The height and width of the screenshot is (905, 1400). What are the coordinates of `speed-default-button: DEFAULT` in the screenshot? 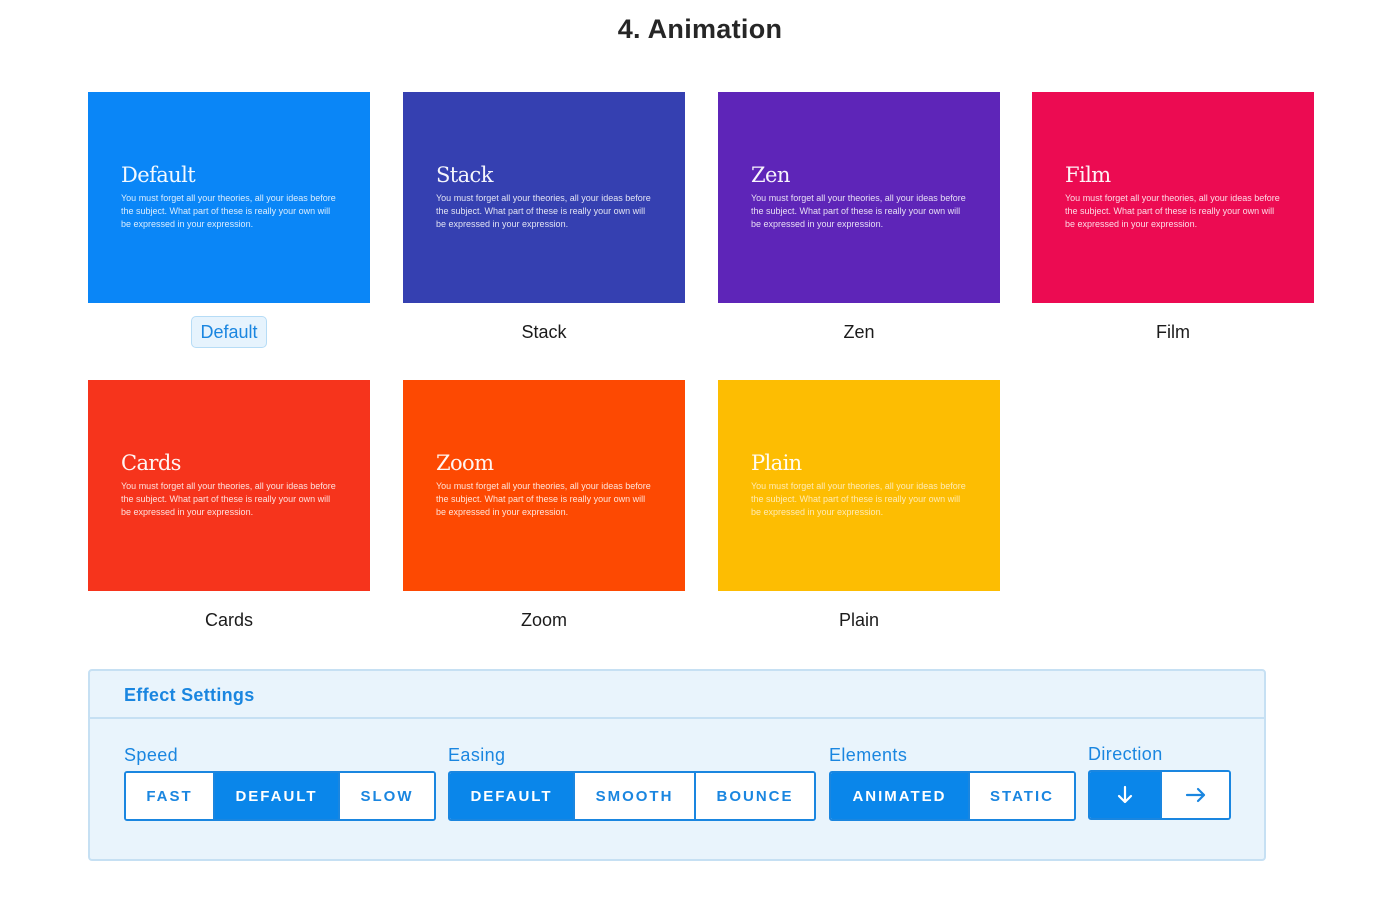 It's located at (277, 796).